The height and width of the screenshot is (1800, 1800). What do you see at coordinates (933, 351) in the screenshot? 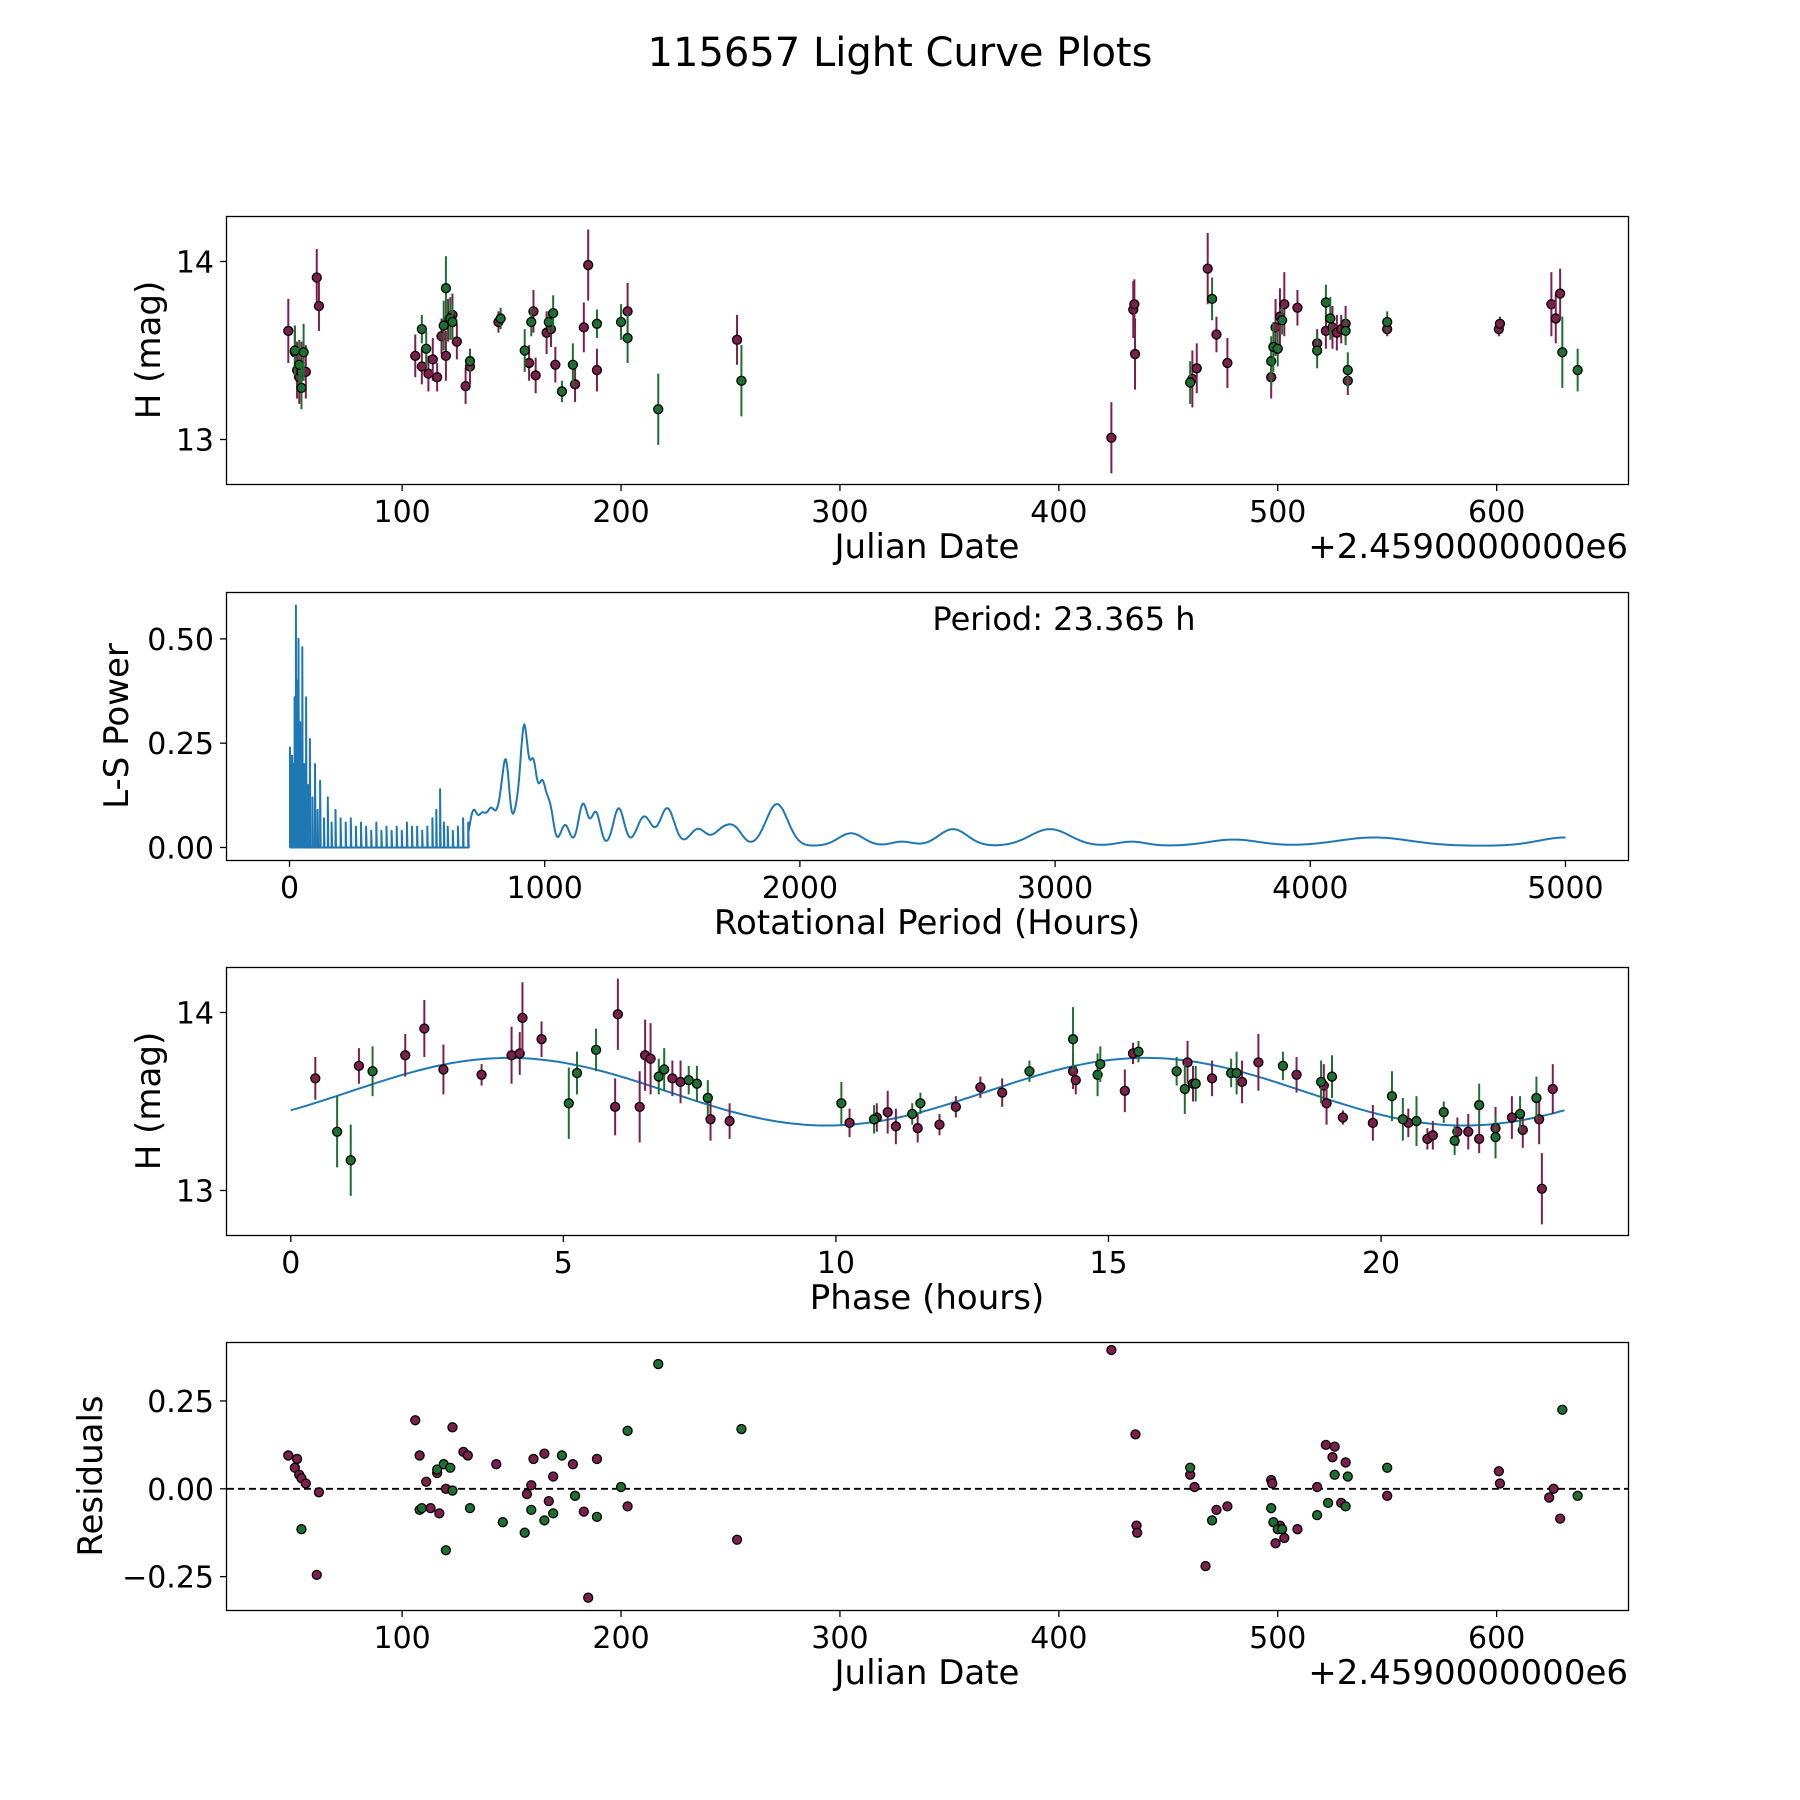
I see `lightcurve-marks` at bounding box center [933, 351].